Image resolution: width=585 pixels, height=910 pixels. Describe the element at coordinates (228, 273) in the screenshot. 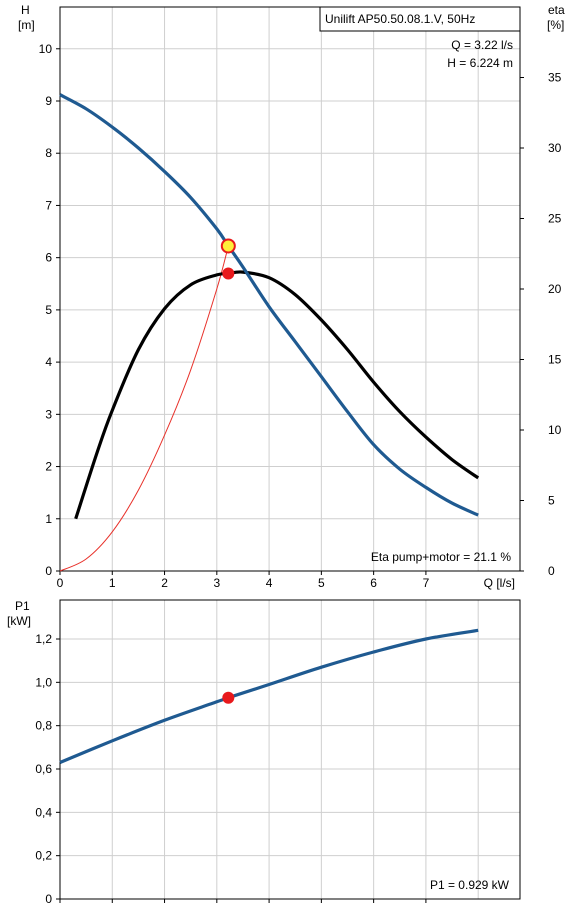

I see `eta-operating-point` at that location.